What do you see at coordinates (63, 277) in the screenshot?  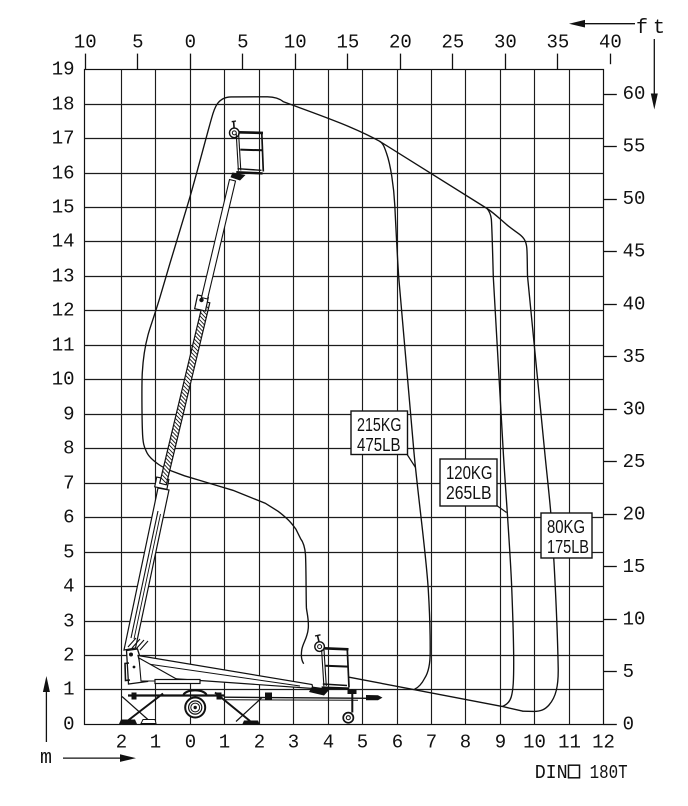 I see `svg-text: 13` at bounding box center [63, 277].